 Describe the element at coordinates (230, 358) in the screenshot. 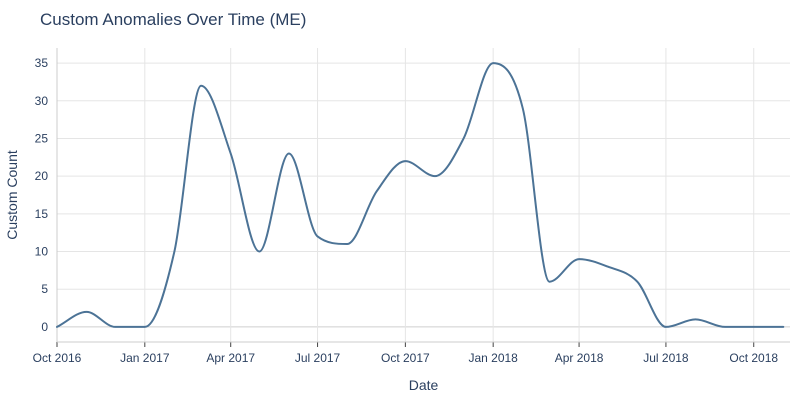

I see `x-tick-label: Apr 2017` at that location.